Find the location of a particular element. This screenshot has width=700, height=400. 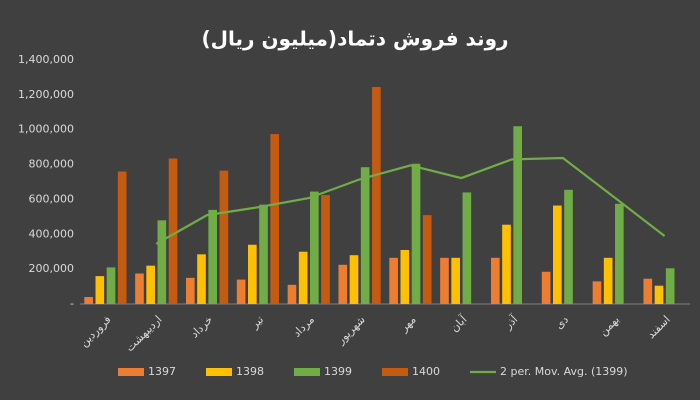

y-tick-label: 600,000 is located at coordinates (52, 198).